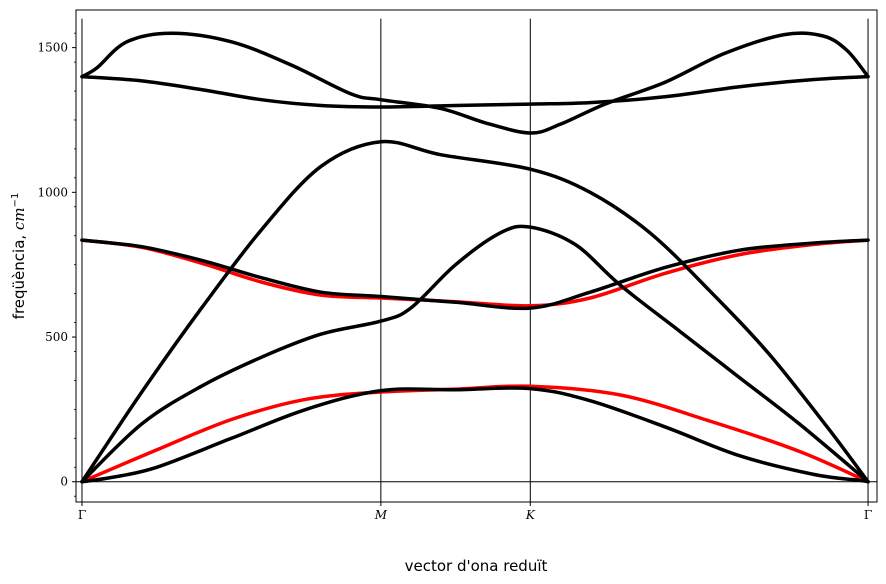  What do you see at coordinates (52, 192) in the screenshot?
I see `y-tick-label-2: 1000` at bounding box center [52, 192].